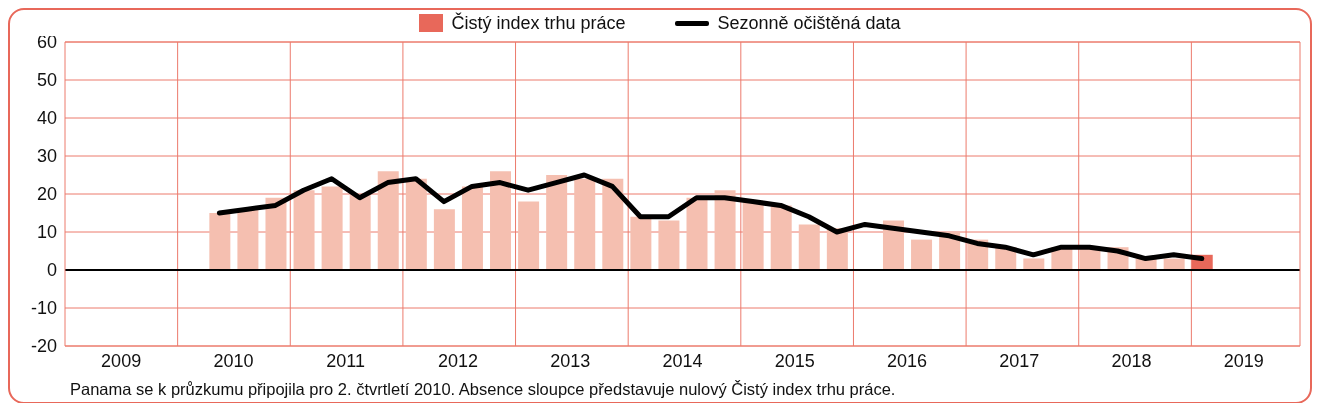 This screenshot has height=403, width=1320. Describe the element at coordinates (794, 360) in the screenshot. I see `x-tick-label: 2015` at that location.